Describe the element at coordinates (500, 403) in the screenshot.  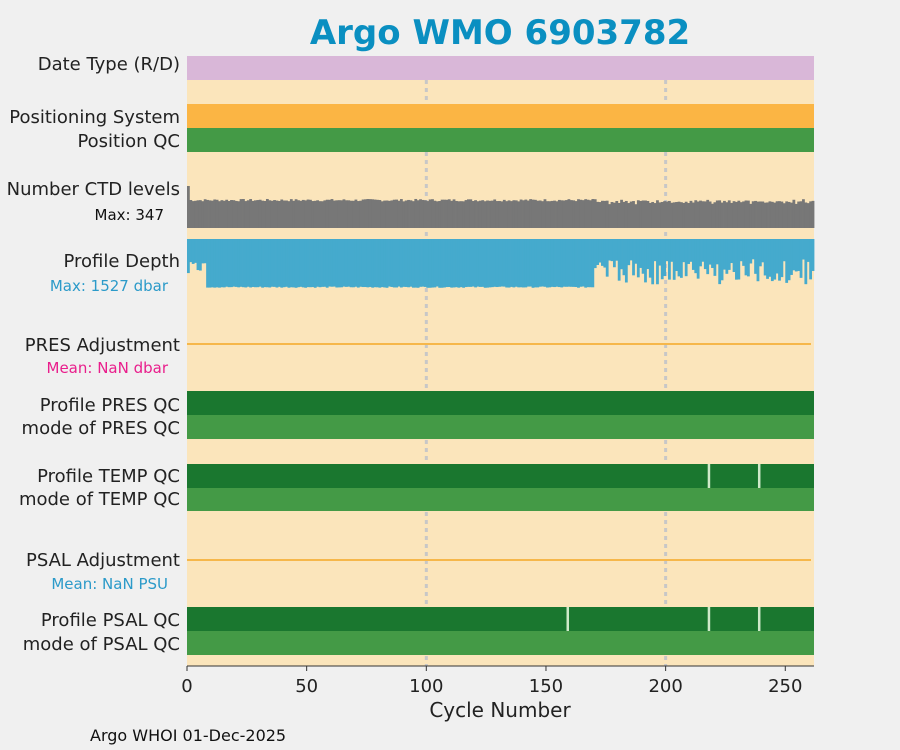
I see `profile-pres-qc-band` at that location.